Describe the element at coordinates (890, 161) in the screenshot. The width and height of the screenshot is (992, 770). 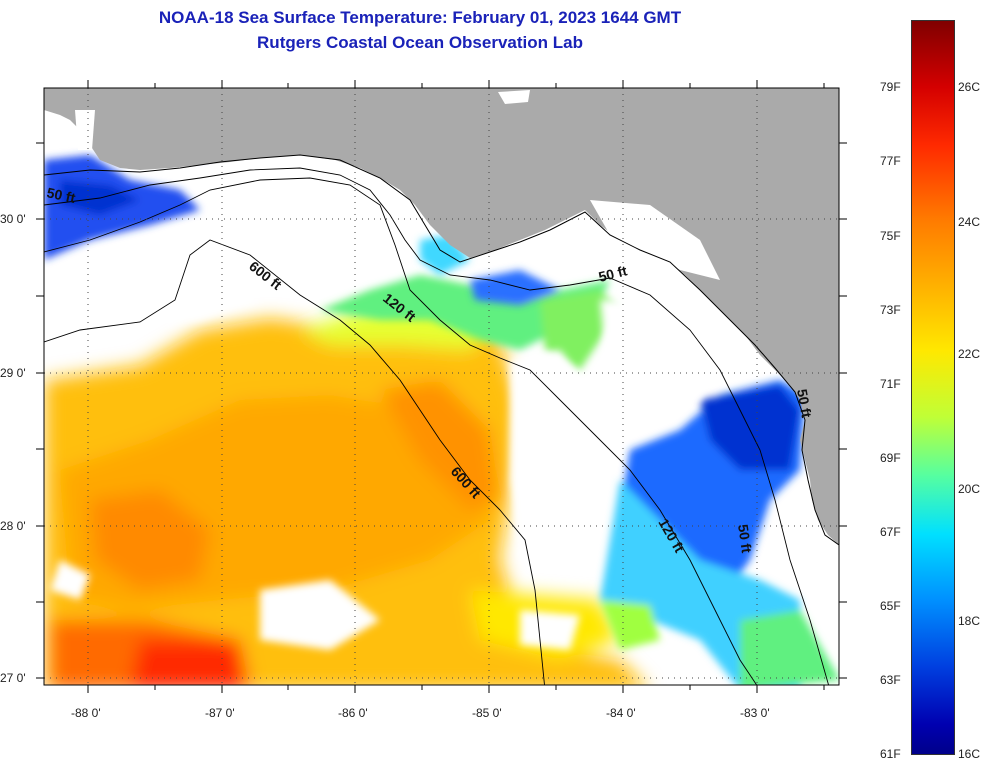
I see `colorbar-f-label: 77F` at that location.